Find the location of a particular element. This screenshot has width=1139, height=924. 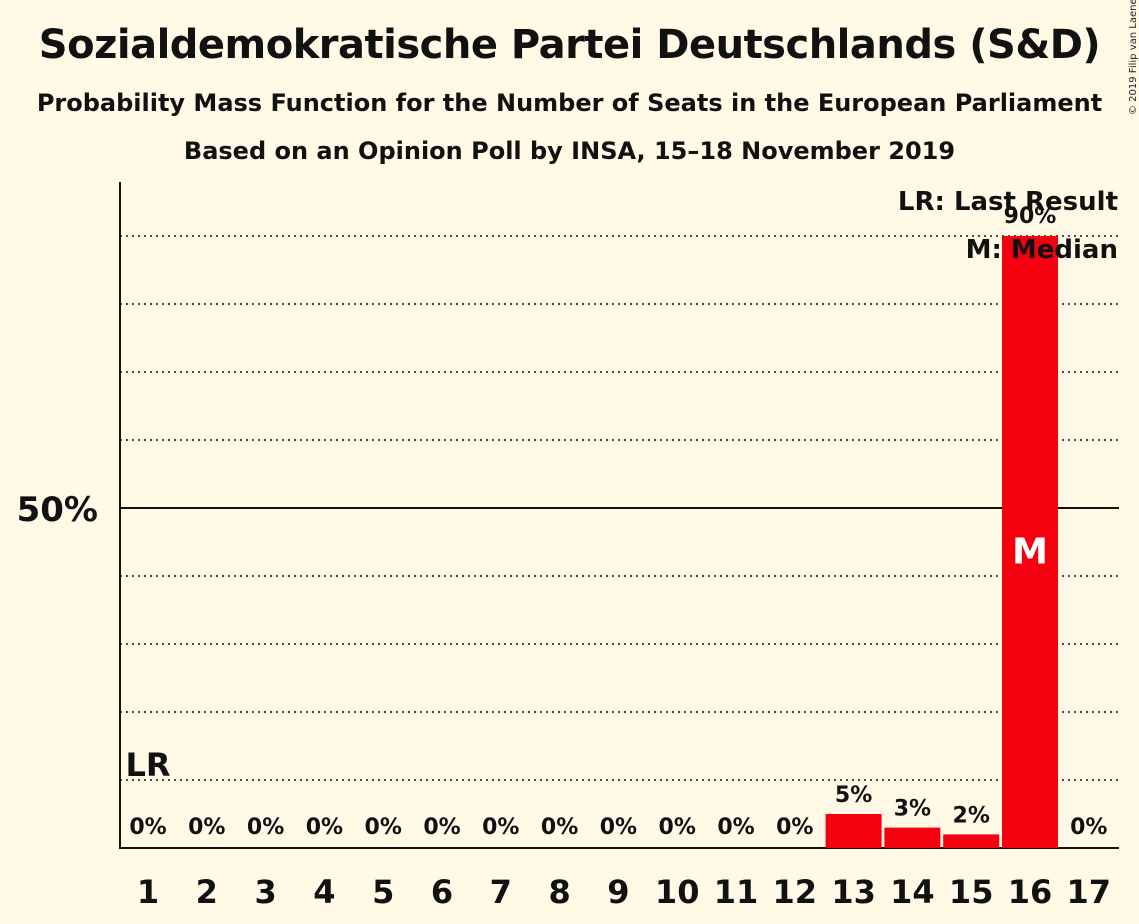

x-tick-label: 8 is located at coordinates (559, 892).